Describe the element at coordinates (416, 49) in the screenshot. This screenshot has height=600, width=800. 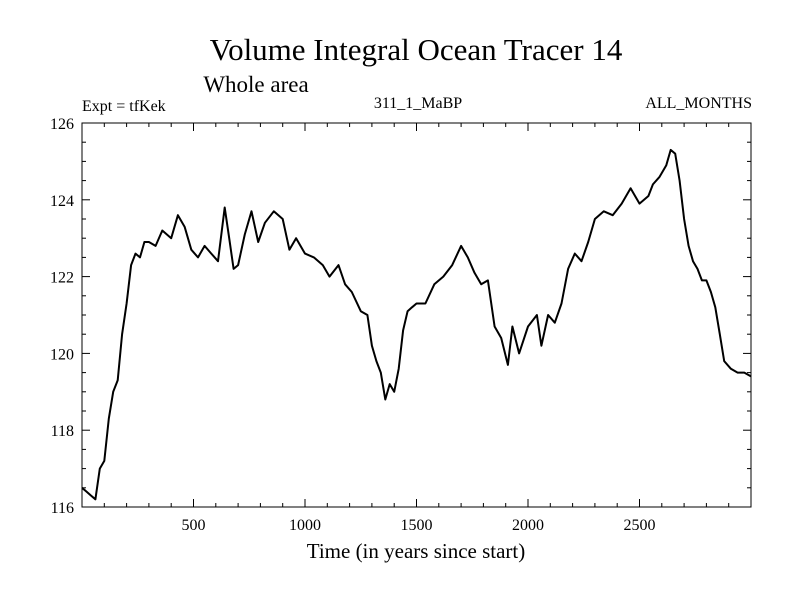
I see `chart-title: Volume Integral Ocean Tracer 14` at that location.